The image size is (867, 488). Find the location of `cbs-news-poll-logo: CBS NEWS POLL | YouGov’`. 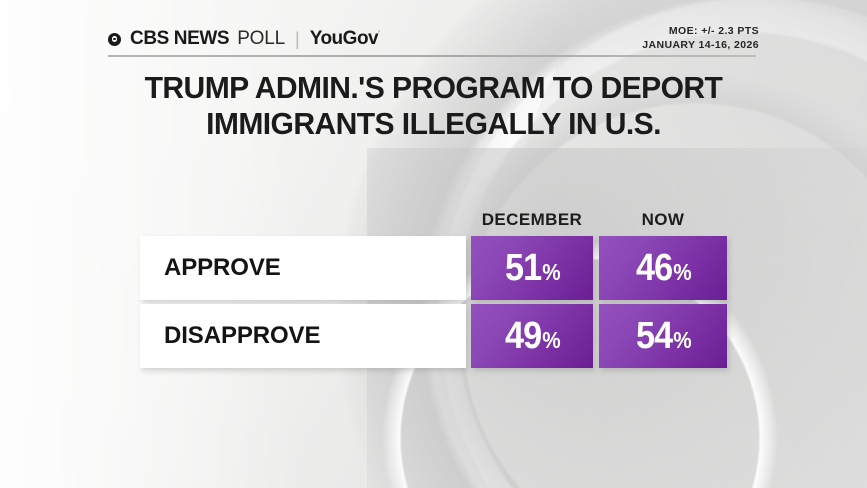

cbs-news-poll-logo: CBS NEWS POLL | YouGov’ is located at coordinates (244, 39).